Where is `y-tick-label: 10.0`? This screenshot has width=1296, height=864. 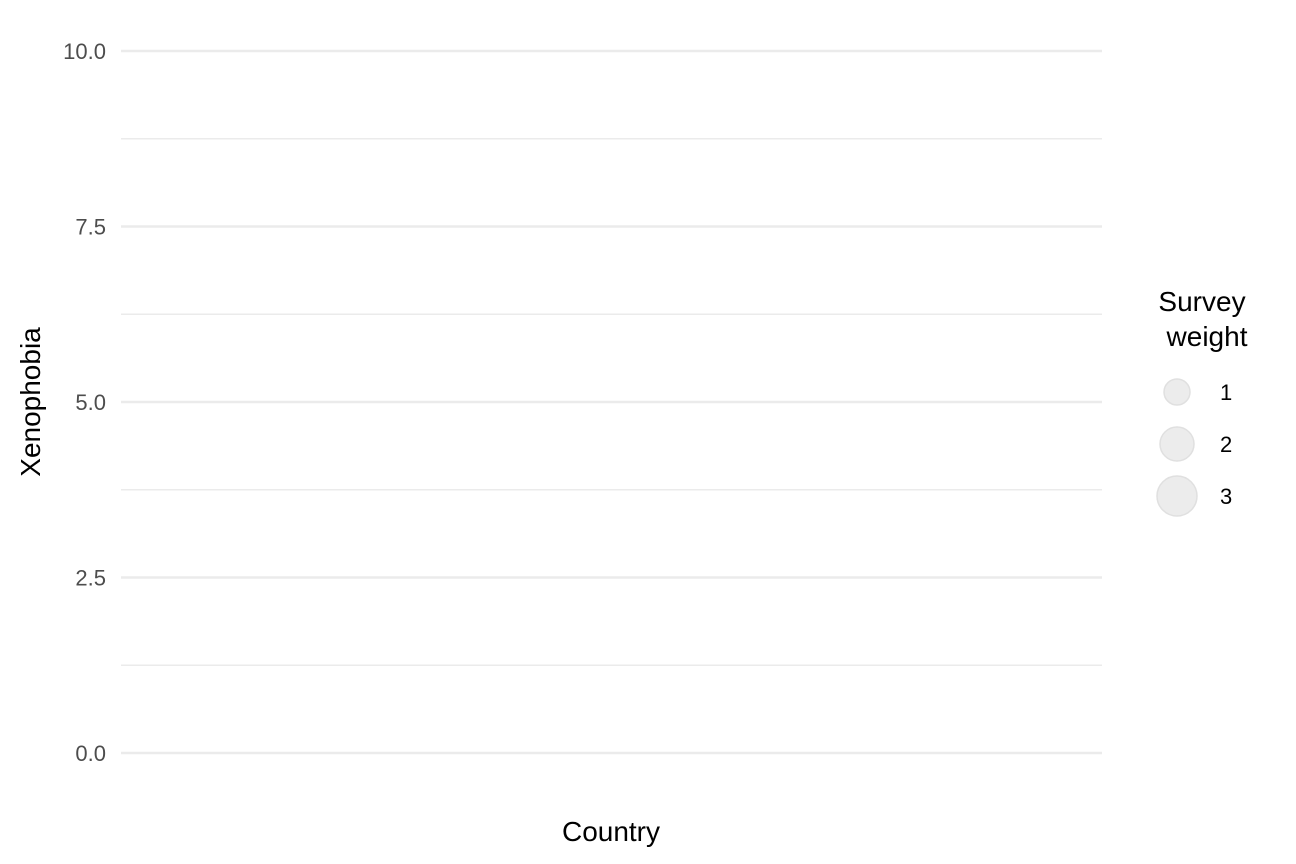 y-tick-label: 10.0 is located at coordinates (84, 51).